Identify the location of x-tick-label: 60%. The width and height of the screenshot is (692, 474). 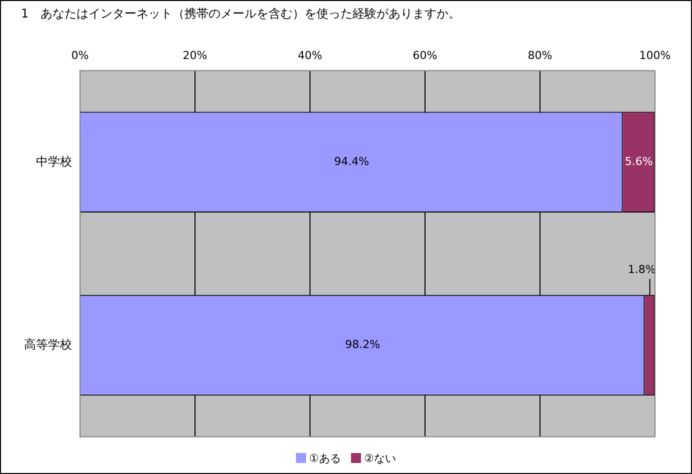
(425, 55).